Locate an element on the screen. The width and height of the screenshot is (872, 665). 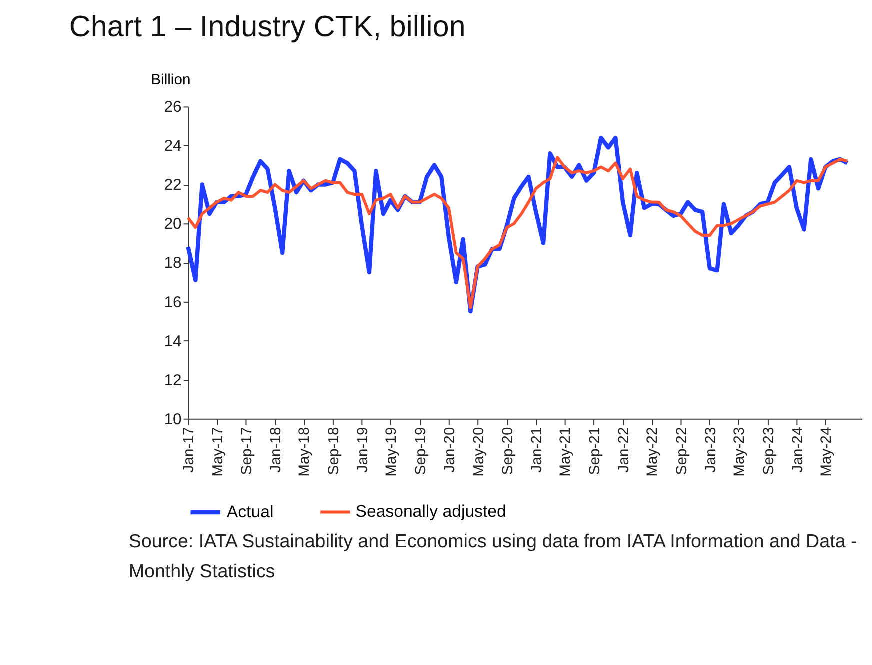
x-tick-label: May-21 is located at coordinates (566, 452).